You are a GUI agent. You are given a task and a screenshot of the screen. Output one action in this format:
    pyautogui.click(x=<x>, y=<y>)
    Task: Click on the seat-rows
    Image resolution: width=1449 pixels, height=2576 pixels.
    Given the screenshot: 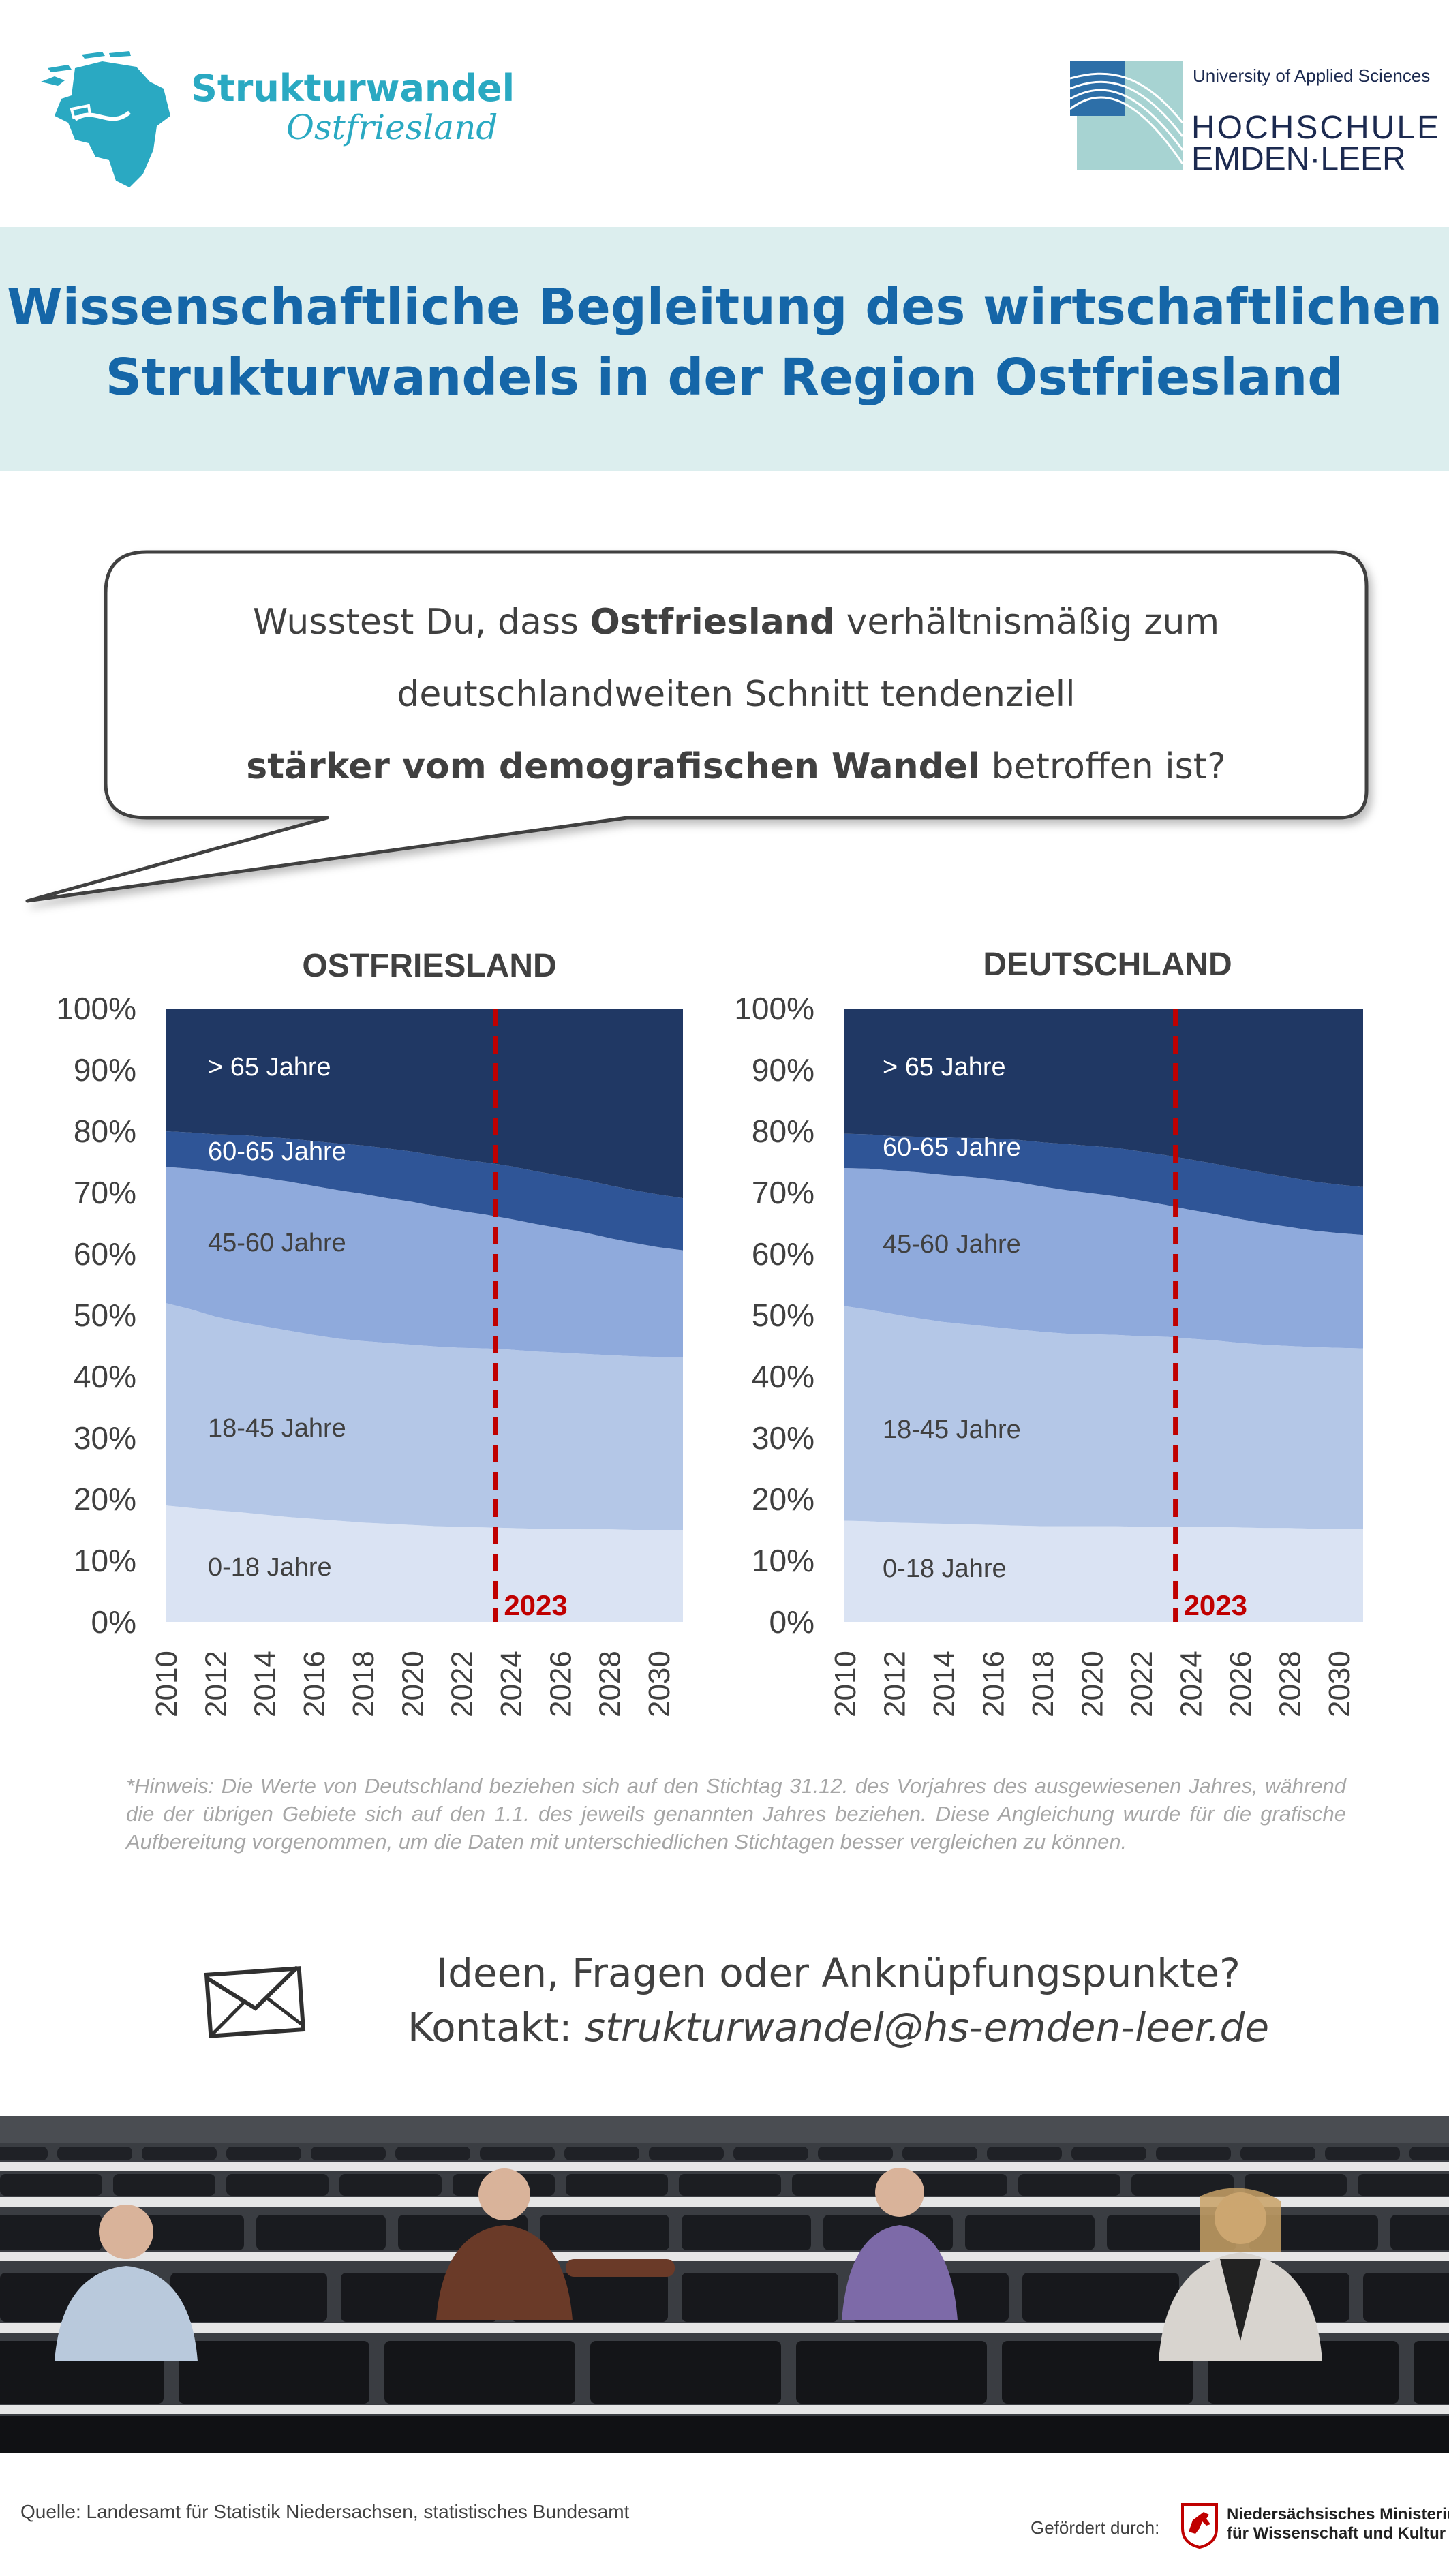 What is the action you would take?
    pyautogui.click(x=724, y=2300)
    